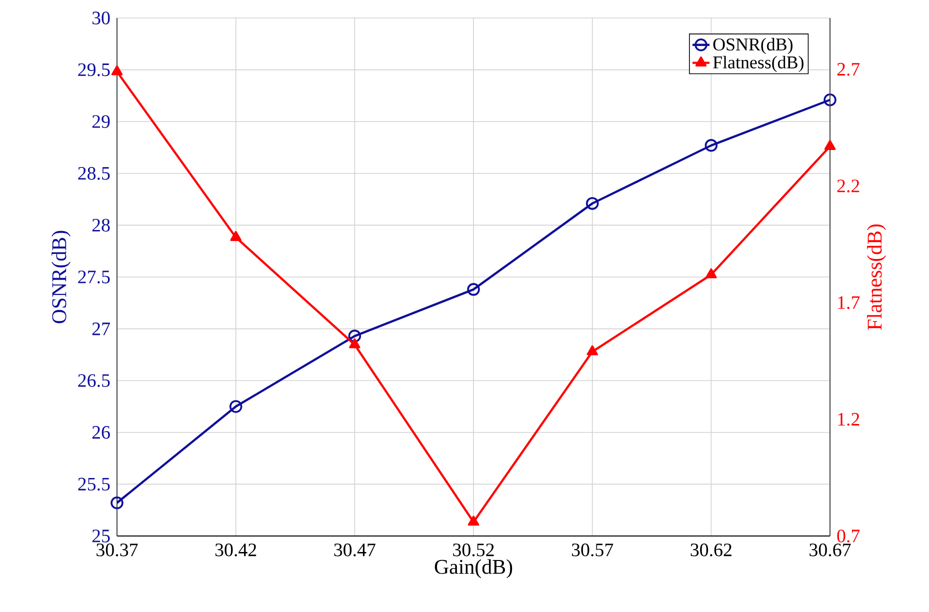 The height and width of the screenshot is (612, 929). What do you see at coordinates (752, 46) in the screenshot?
I see `legend-label: OSNR(dB)` at bounding box center [752, 46].